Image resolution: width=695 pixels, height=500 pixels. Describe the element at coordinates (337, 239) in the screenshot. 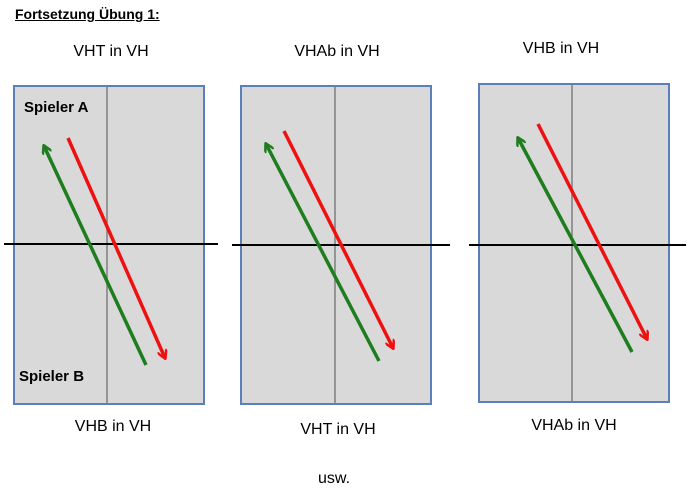

I see `court-2-player-a-arrow` at that location.